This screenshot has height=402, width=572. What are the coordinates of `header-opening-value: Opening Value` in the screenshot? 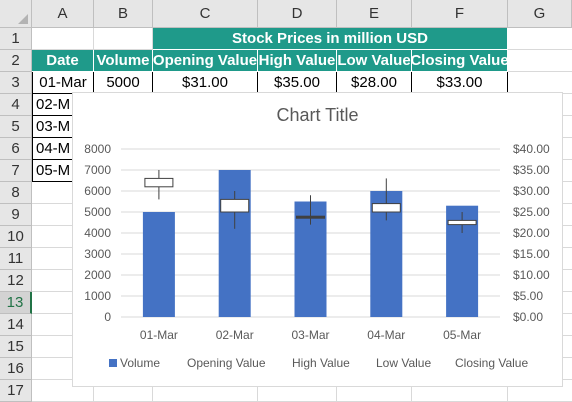 It's located at (205, 61).